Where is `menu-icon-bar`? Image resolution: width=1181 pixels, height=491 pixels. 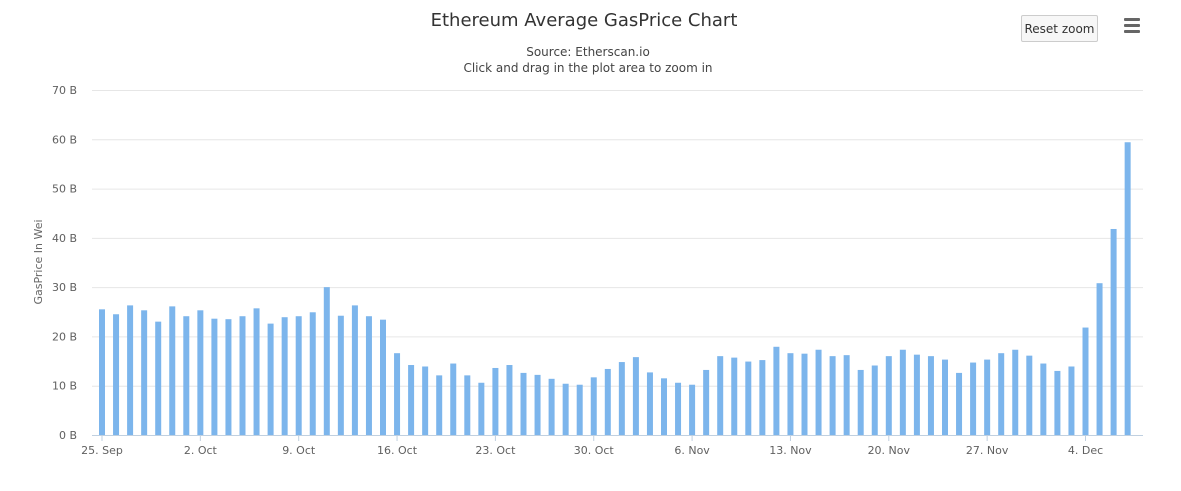 menu-icon-bar is located at coordinates (1132, 25).